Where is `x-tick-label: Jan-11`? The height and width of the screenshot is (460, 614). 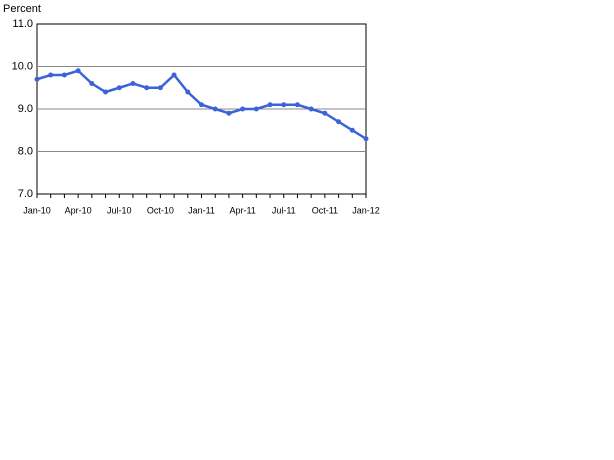
x-tick-label: Jan-11 is located at coordinates (201, 210).